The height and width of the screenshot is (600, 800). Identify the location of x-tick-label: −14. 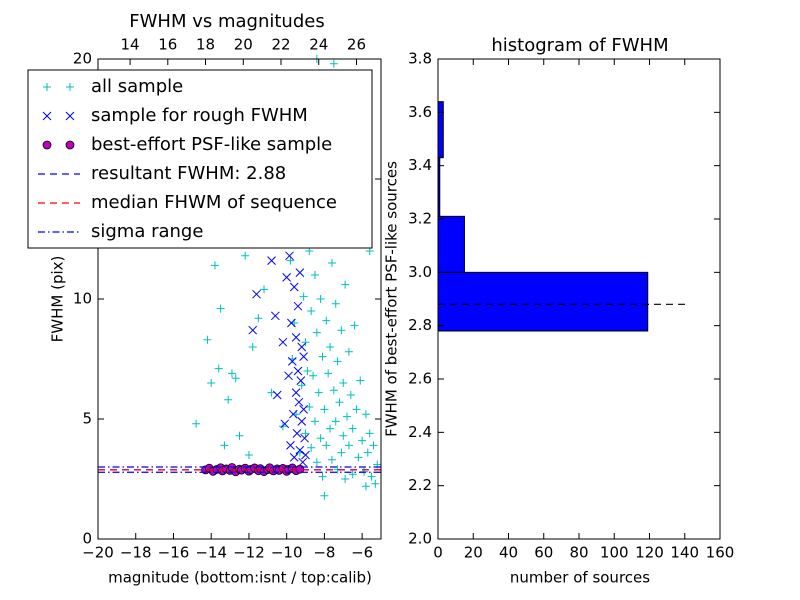
(211, 553).